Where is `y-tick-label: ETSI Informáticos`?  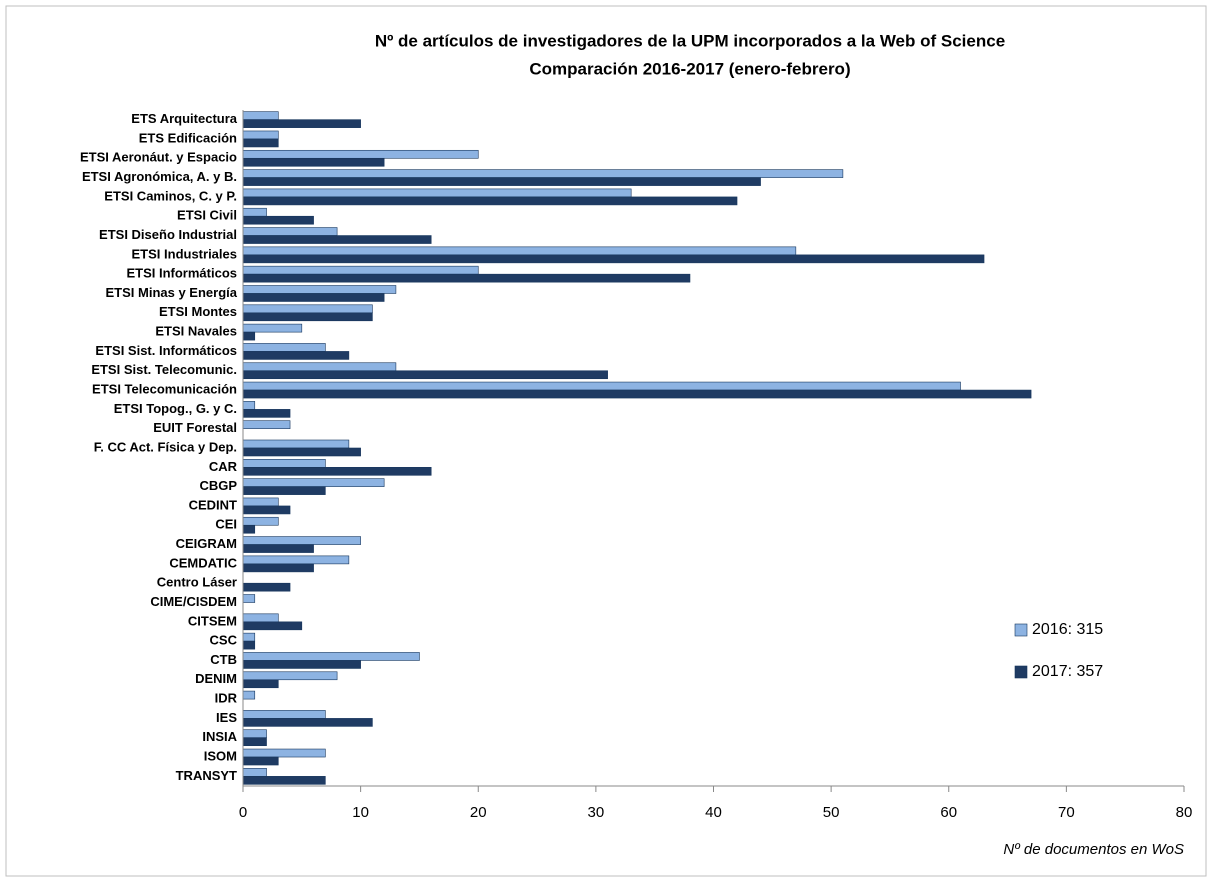
y-tick-label: ETSI Informáticos is located at coordinates (181, 273).